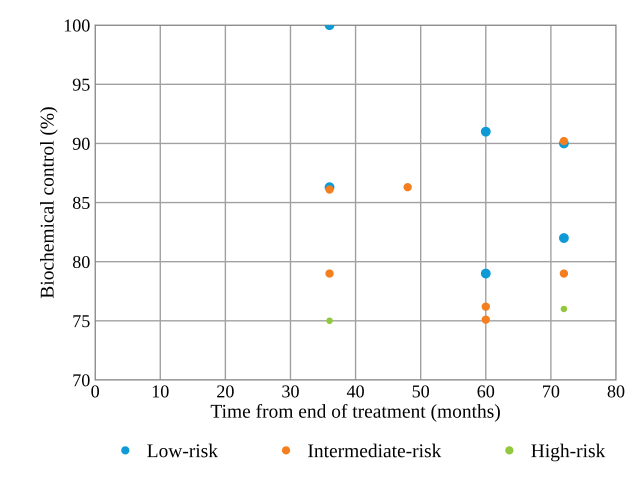 The height and width of the screenshot is (484, 643). I want to click on y-tick-label: 95, so click(81, 84).